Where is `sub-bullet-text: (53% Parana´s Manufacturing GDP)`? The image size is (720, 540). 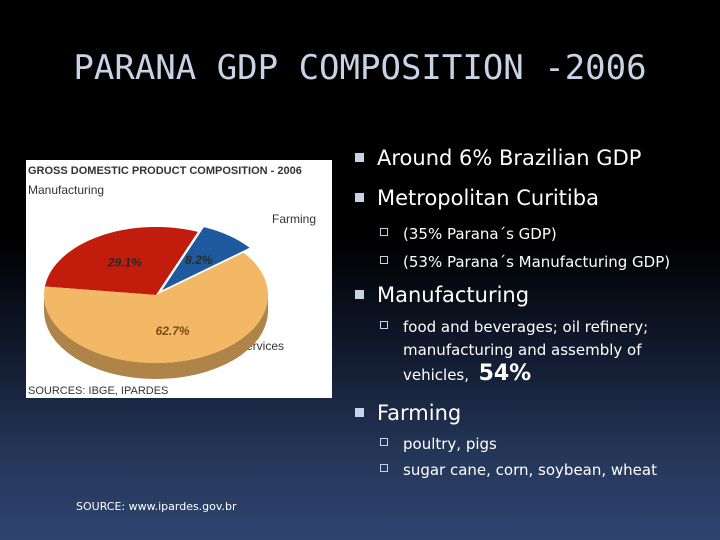
sub-bullet-text: (53% Parana´s Manufacturing GDP) is located at coordinates (537, 262).